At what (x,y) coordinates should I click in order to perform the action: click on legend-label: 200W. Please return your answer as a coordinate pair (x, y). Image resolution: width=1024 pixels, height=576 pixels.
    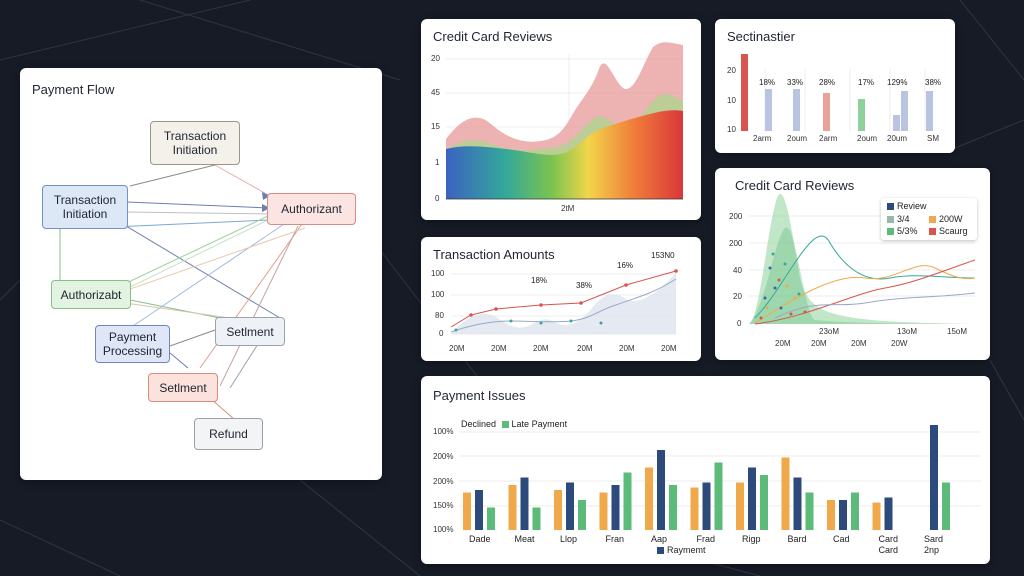
    Looking at the image, I should click on (951, 219).